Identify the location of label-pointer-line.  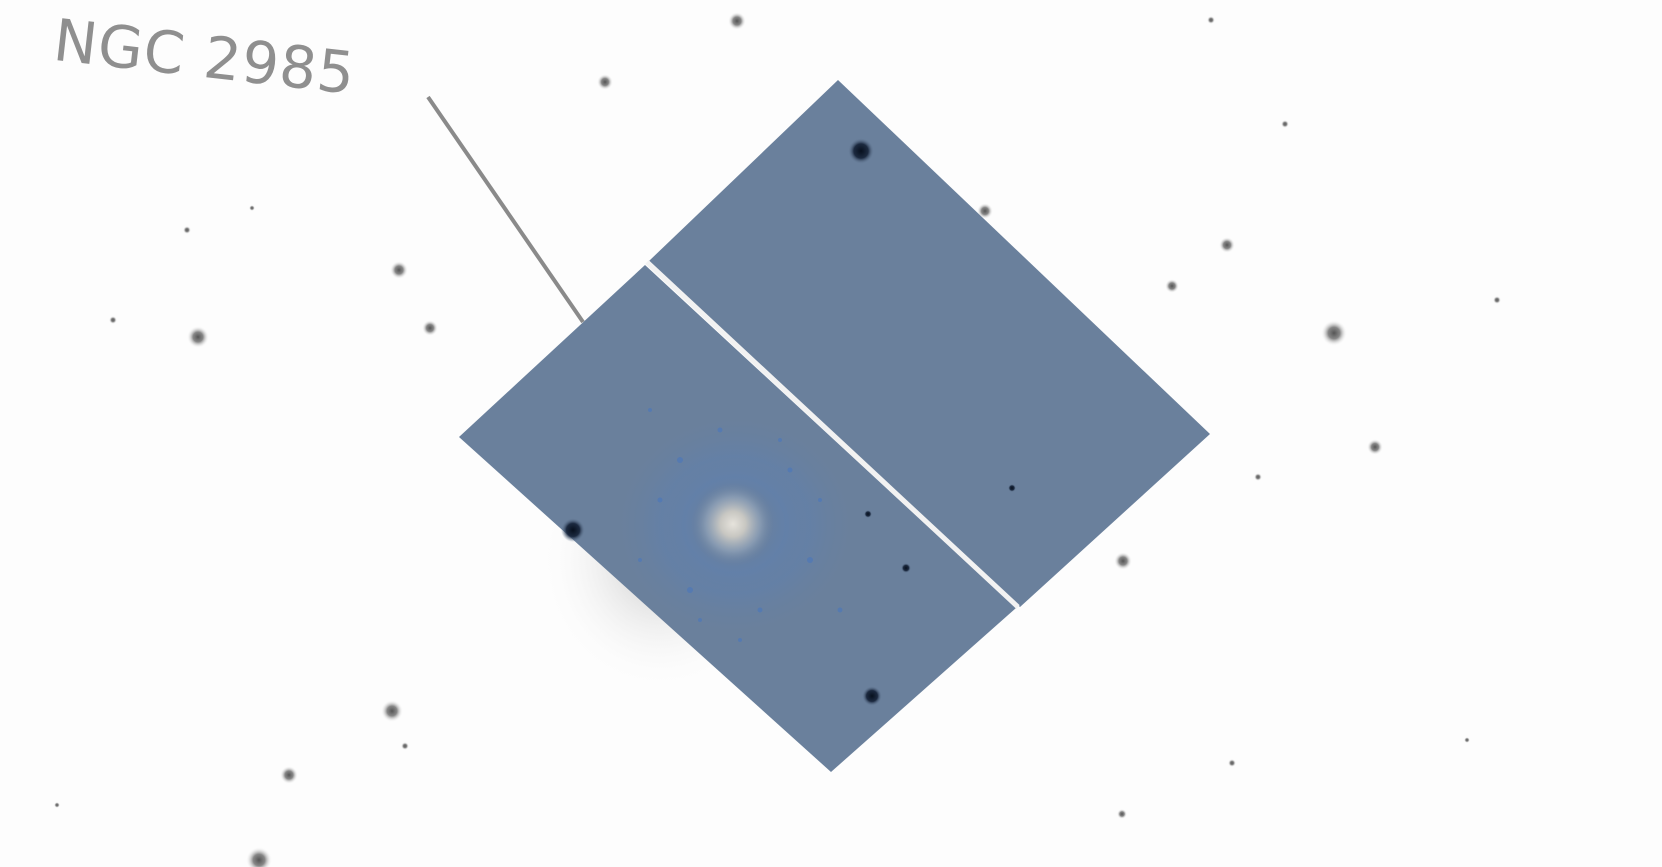
(505, 209).